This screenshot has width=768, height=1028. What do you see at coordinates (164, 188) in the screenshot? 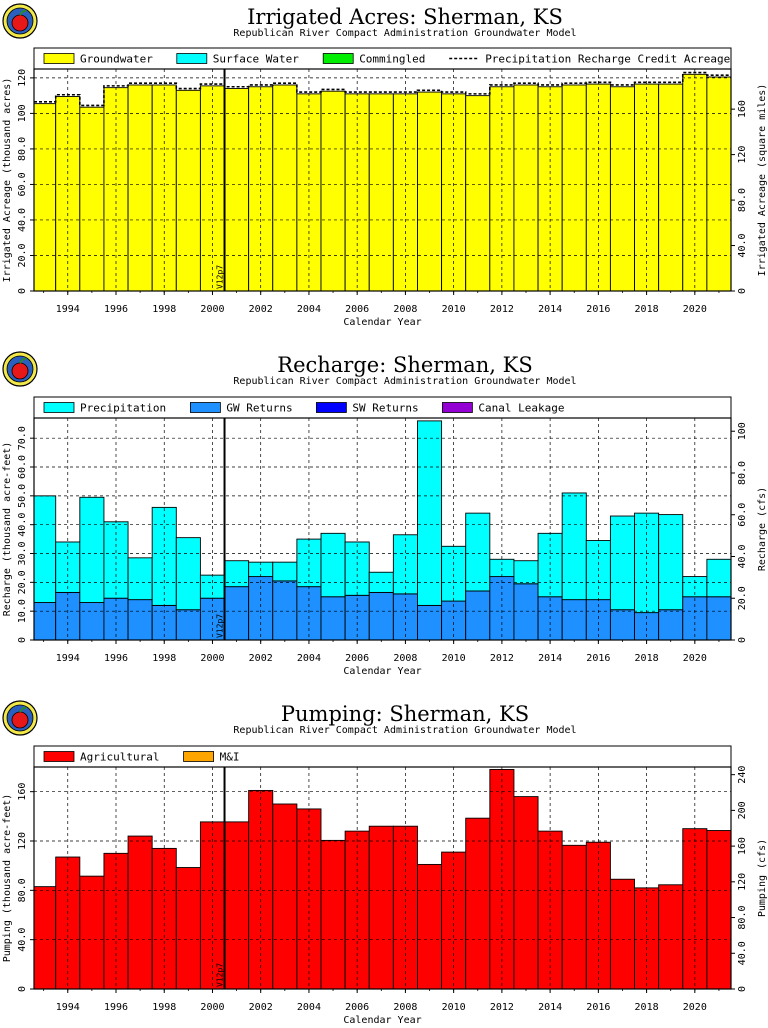
I see `chart-0-bar-groundwater-1998` at bounding box center [164, 188].